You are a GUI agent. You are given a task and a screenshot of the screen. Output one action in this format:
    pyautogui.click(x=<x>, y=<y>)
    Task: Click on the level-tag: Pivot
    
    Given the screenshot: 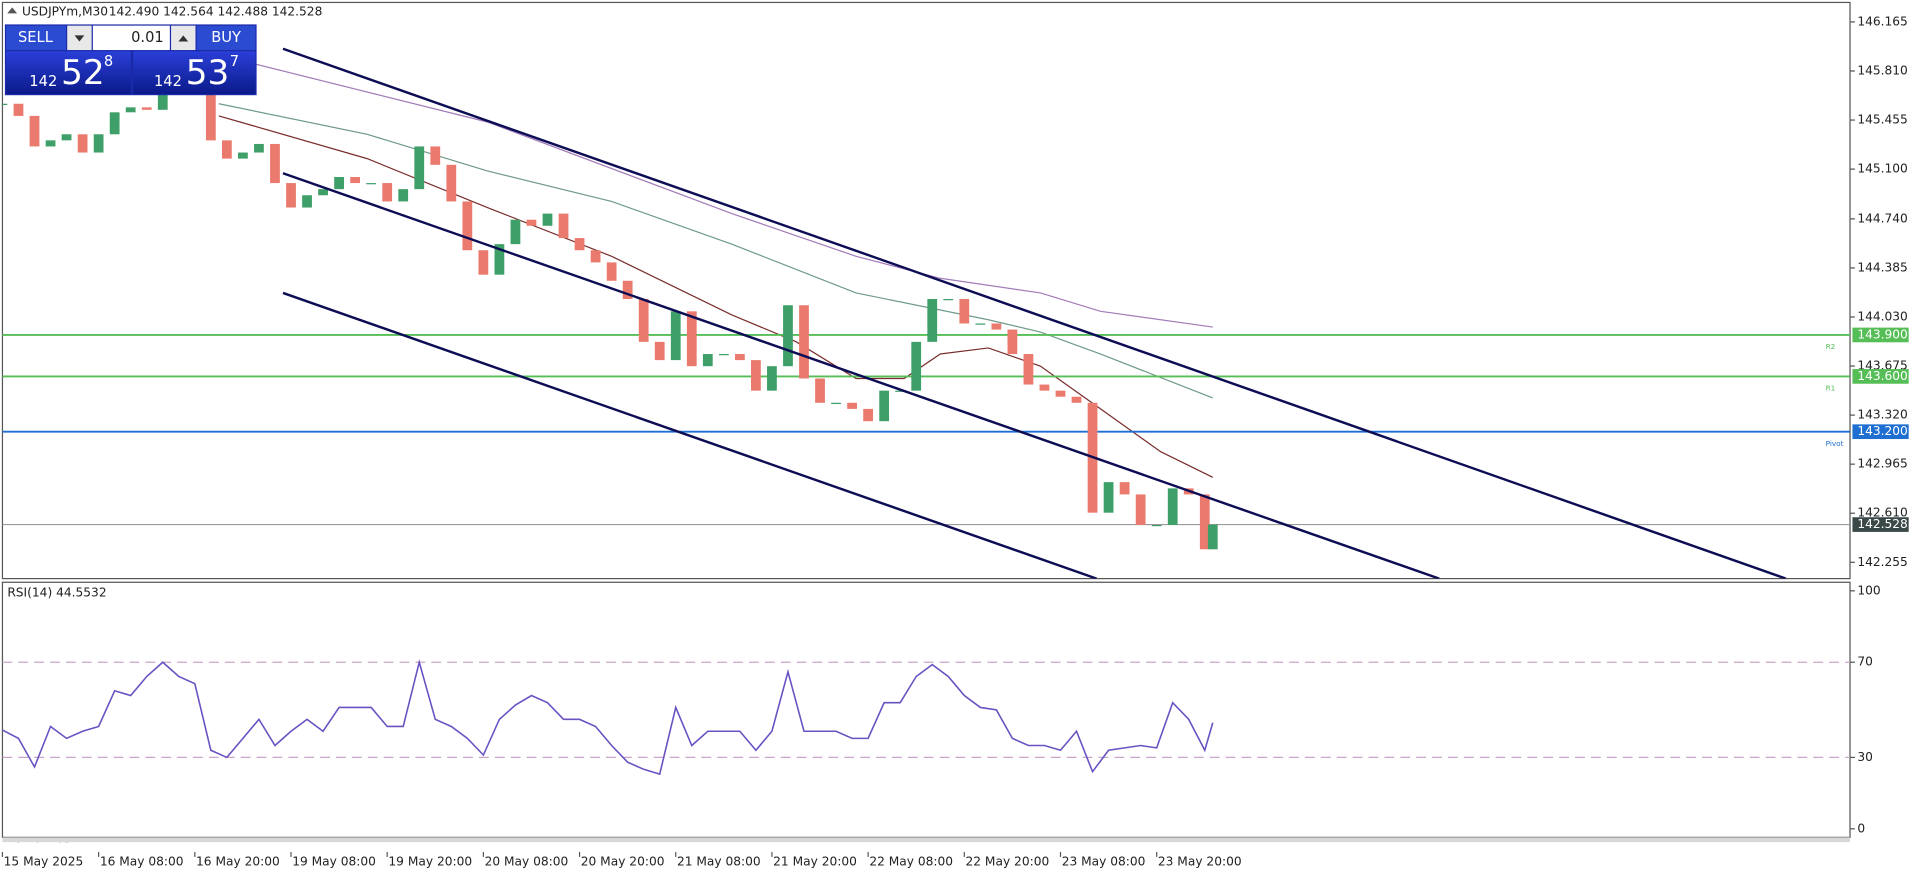 What is the action you would take?
    pyautogui.click(x=1835, y=443)
    